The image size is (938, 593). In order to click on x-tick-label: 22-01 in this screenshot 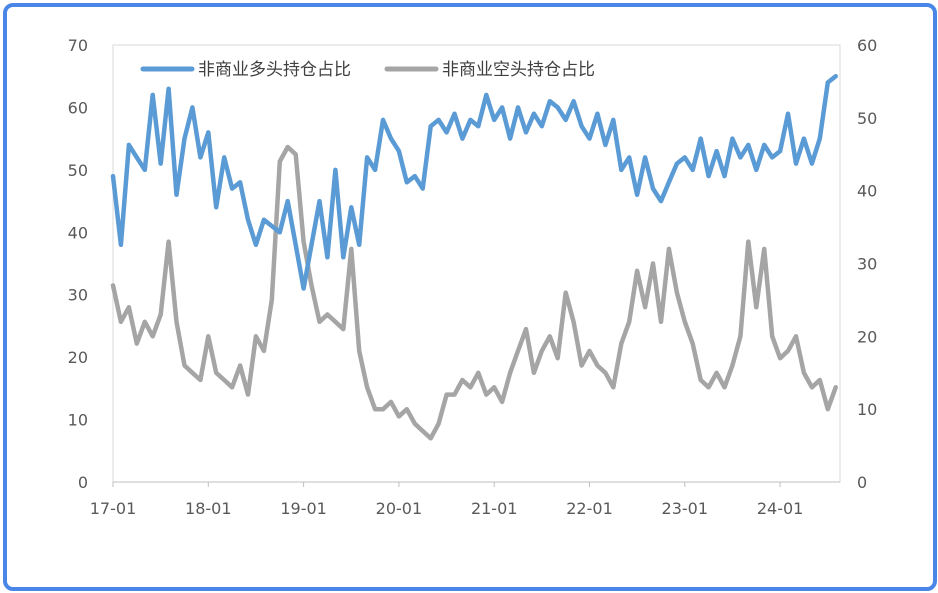, I will do `click(589, 508)`.